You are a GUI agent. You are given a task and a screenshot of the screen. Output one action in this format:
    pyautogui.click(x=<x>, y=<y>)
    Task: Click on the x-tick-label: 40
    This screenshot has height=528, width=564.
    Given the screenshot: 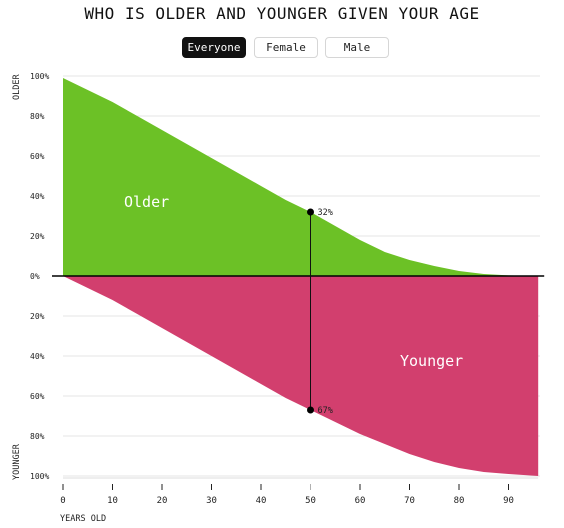 What is the action you would take?
    pyautogui.click(x=261, y=501)
    